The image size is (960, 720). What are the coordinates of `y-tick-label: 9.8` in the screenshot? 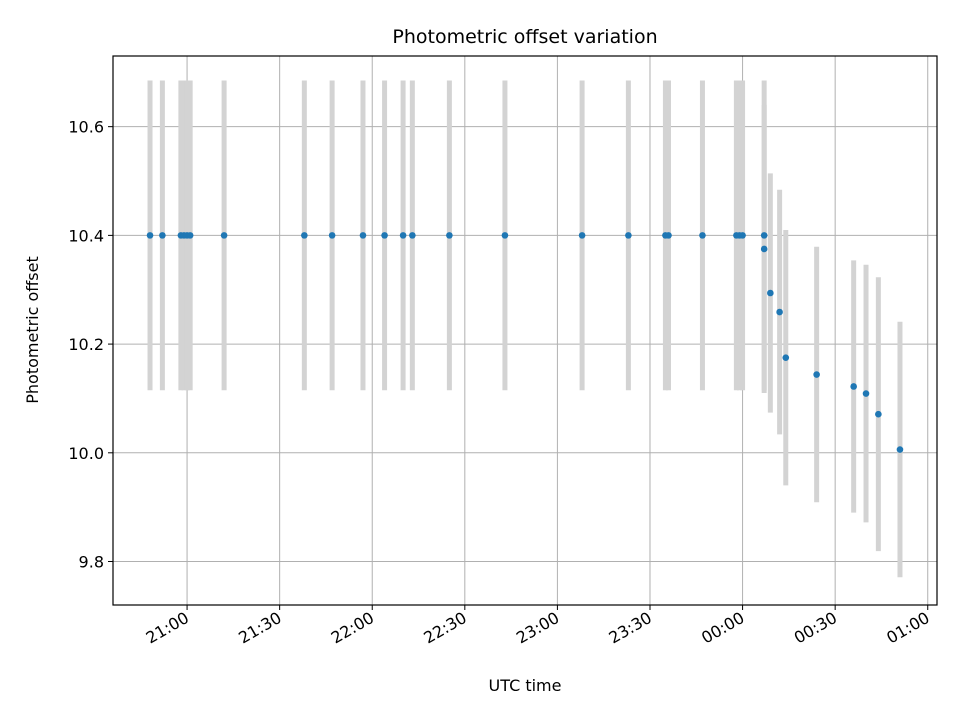 It's located at (91, 562).